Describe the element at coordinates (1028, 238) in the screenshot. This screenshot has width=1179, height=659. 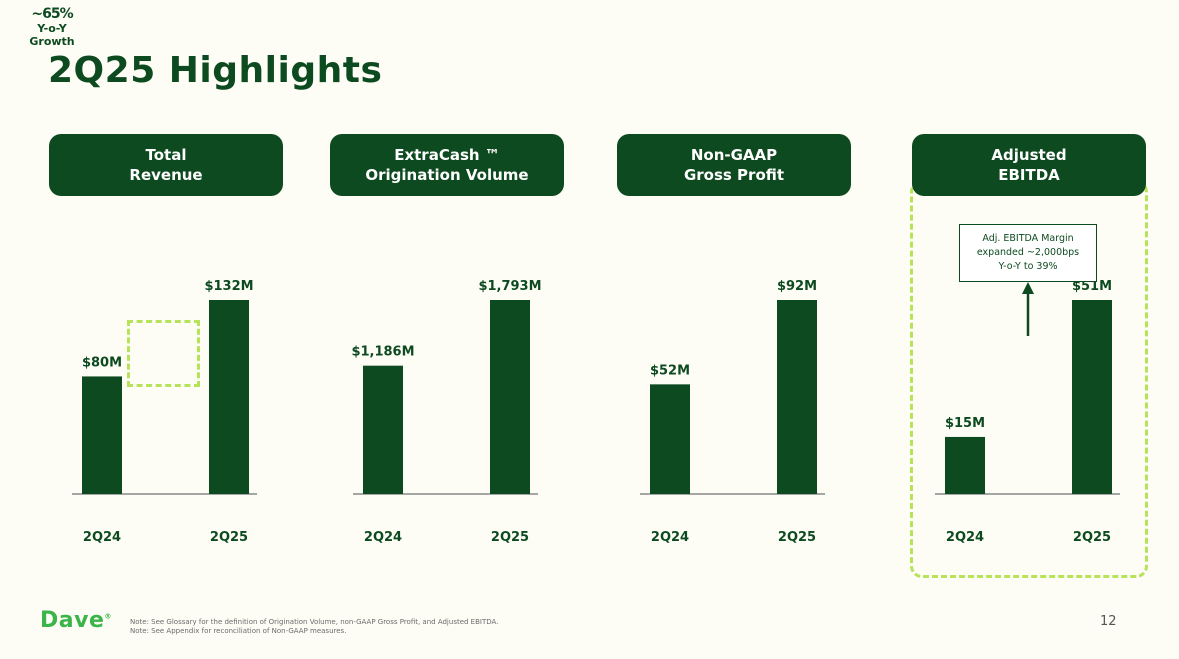
I see `callout-line-1: Adj. EBITDA Margin` at that location.